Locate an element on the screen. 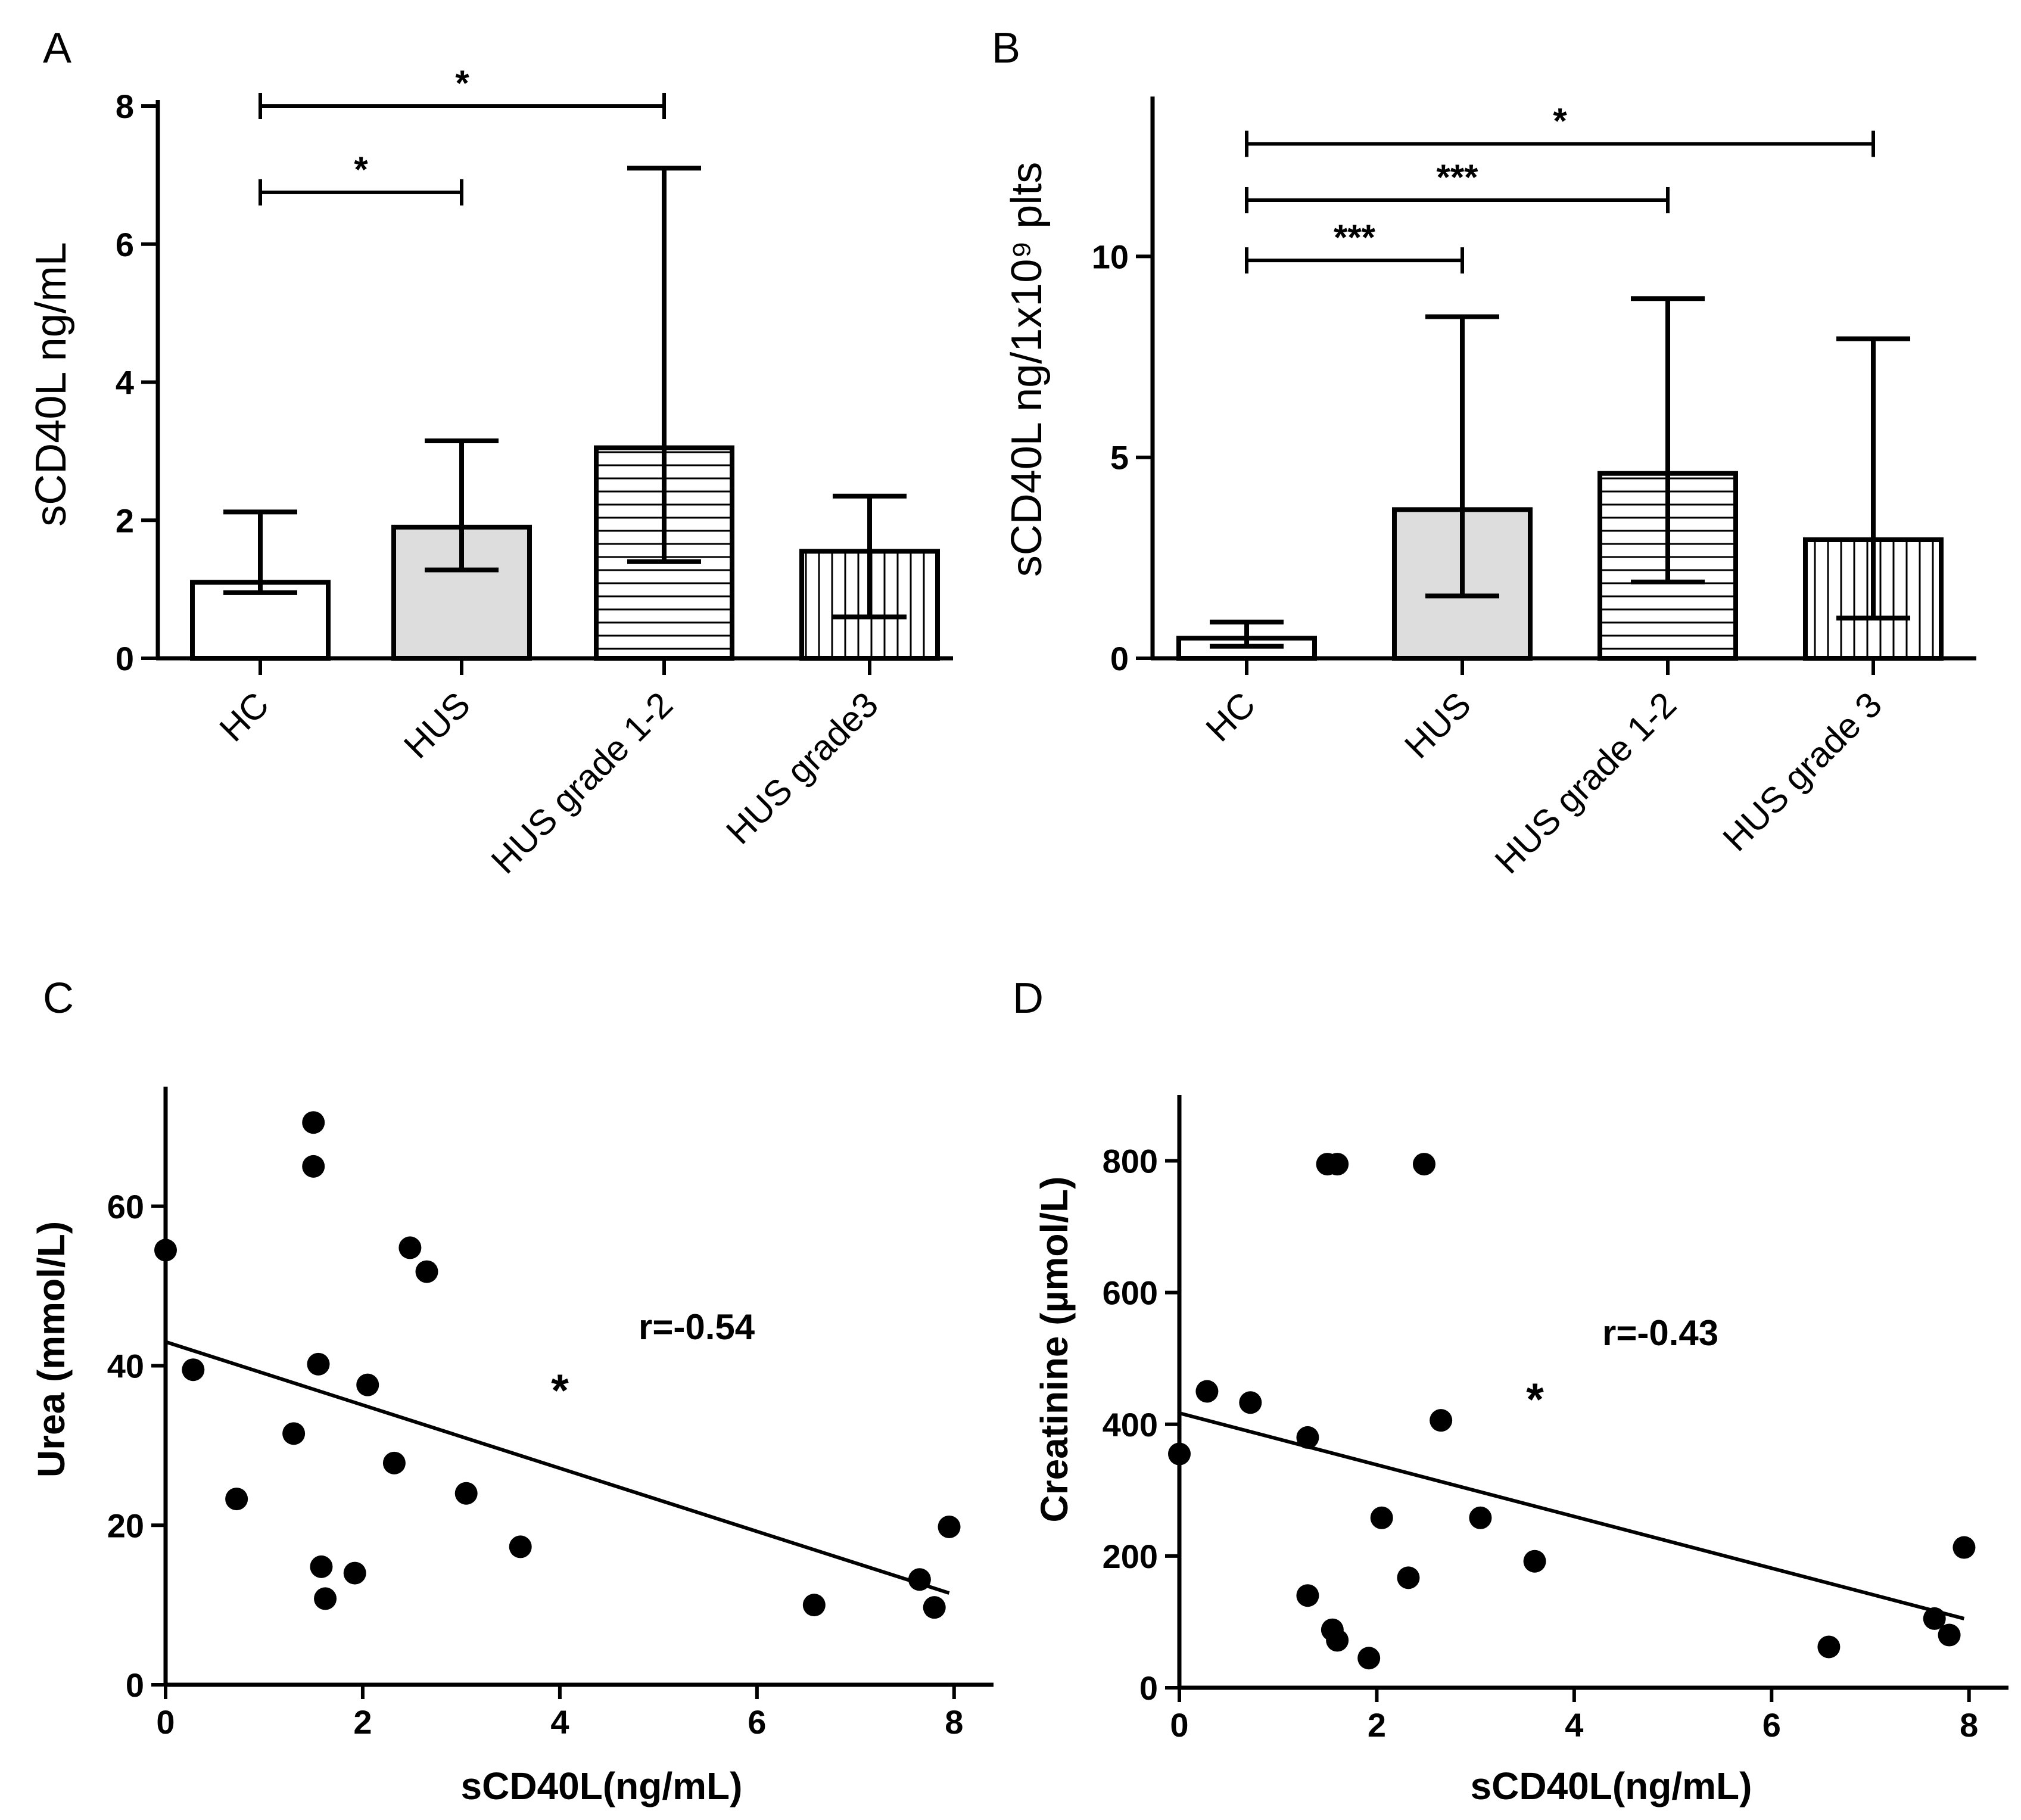 The image size is (2021, 1820). panel-b-category-label: HC is located at coordinates (1230, 717).